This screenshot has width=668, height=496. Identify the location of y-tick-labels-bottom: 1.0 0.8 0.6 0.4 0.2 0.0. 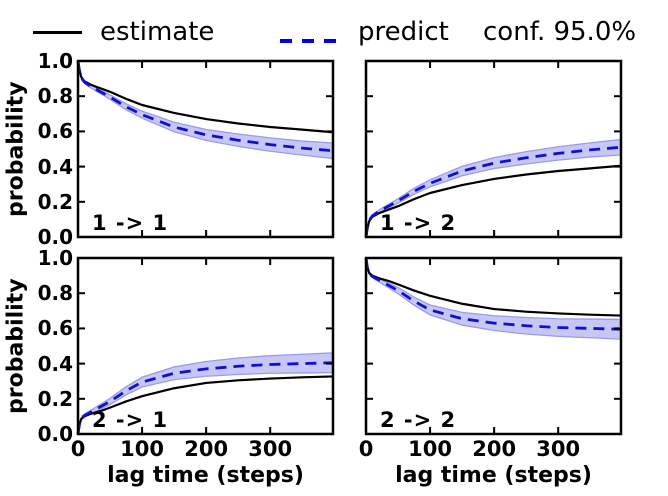
(36, 346).